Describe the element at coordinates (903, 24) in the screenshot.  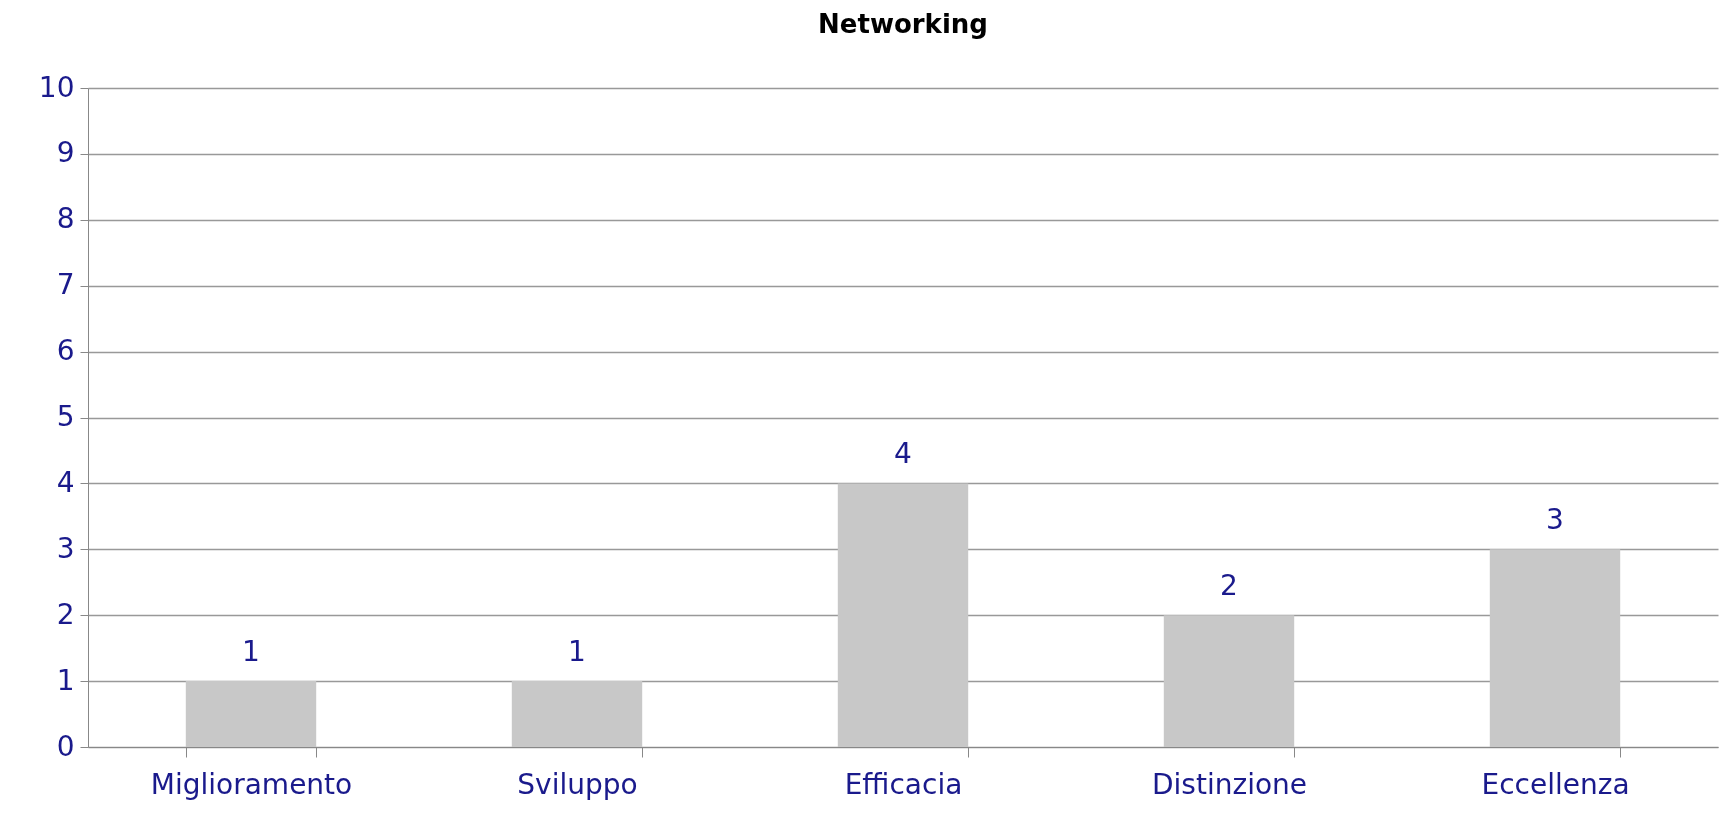
I see `chart-title: Networking` at that location.